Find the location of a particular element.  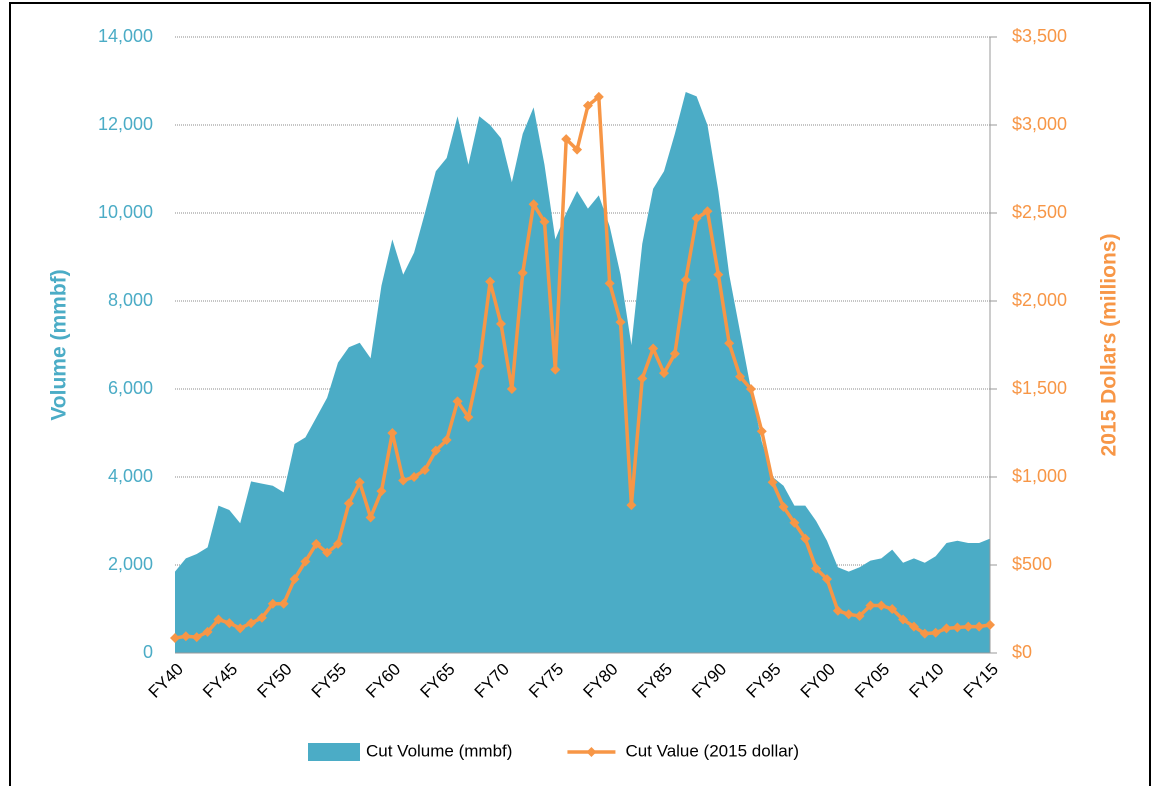

x-tick-label: FY05 is located at coordinates (872, 681).